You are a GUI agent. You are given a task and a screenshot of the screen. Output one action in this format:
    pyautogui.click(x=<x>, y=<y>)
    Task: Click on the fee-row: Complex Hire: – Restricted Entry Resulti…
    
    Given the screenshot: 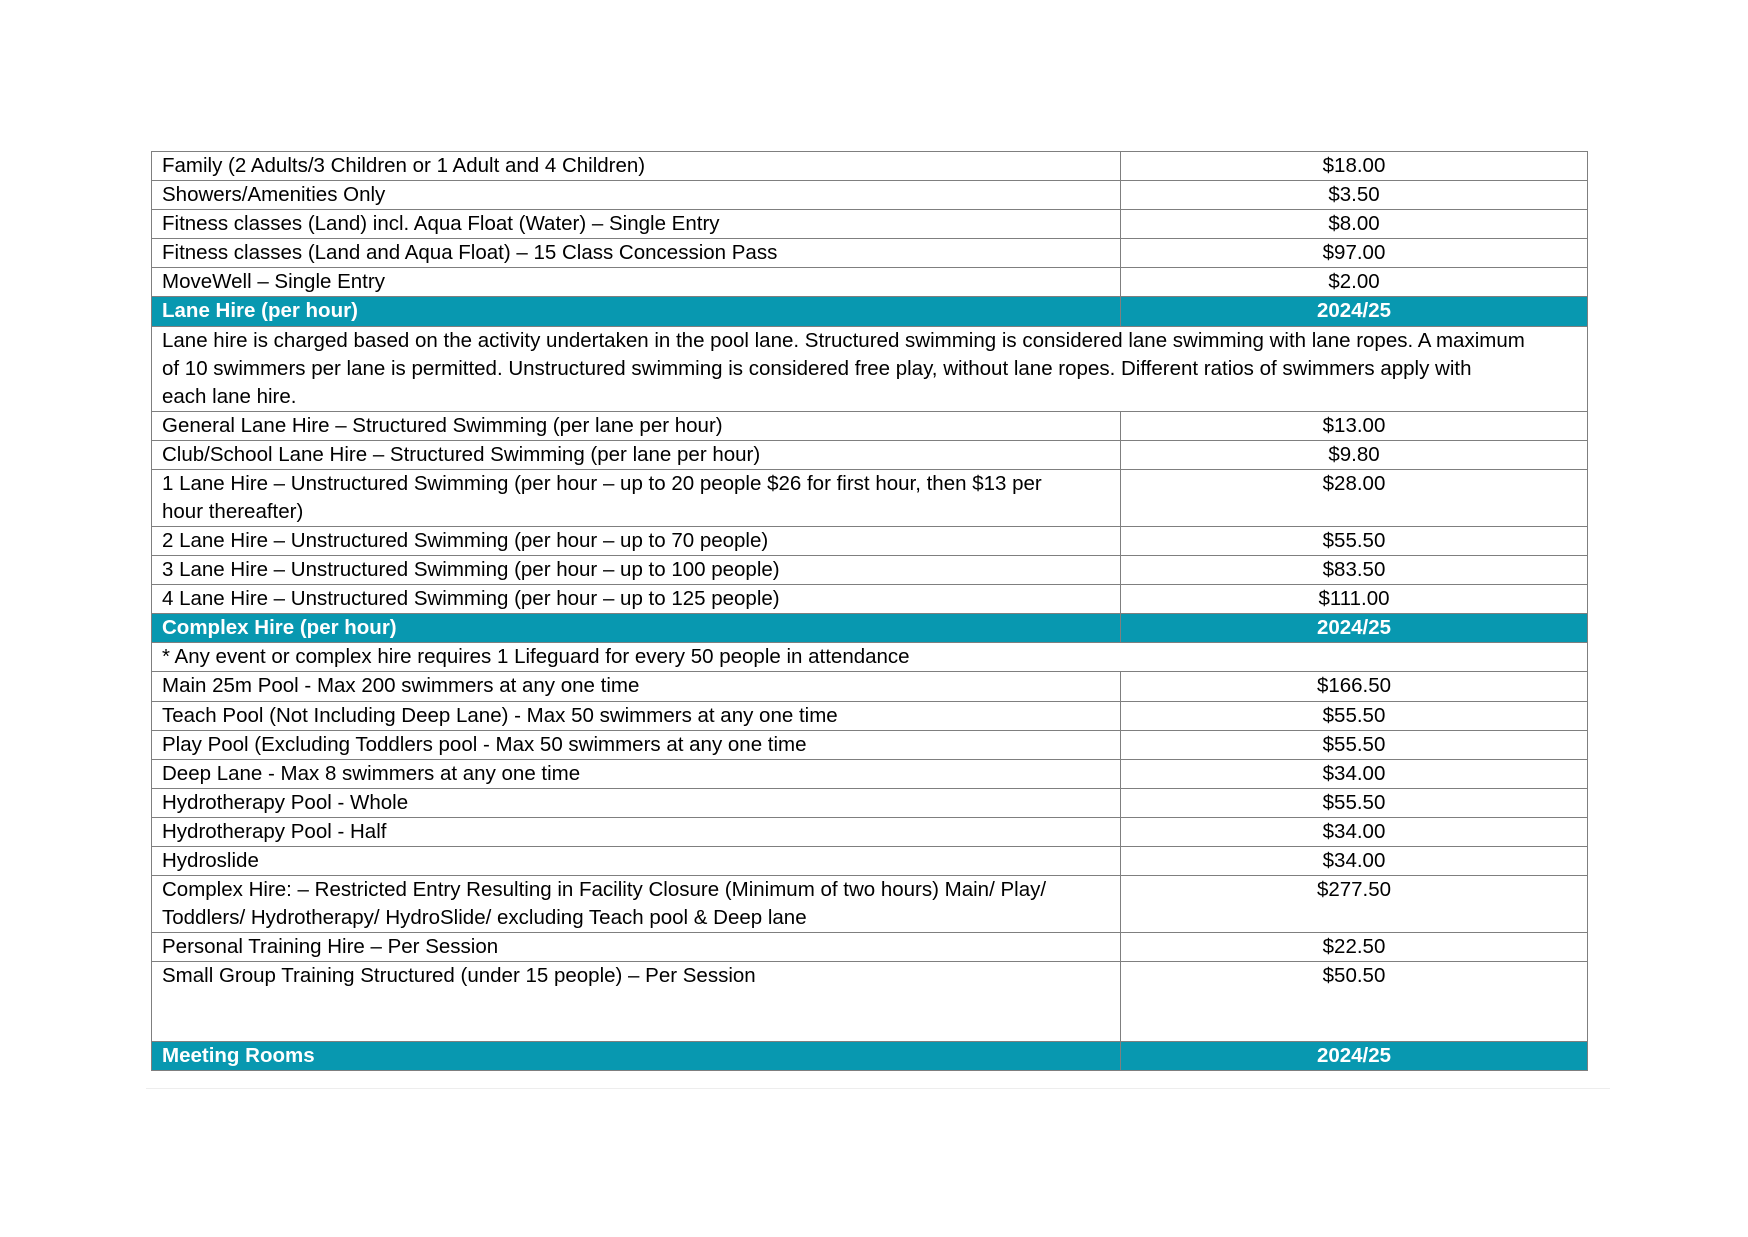 What is the action you would take?
    pyautogui.click(x=869, y=904)
    